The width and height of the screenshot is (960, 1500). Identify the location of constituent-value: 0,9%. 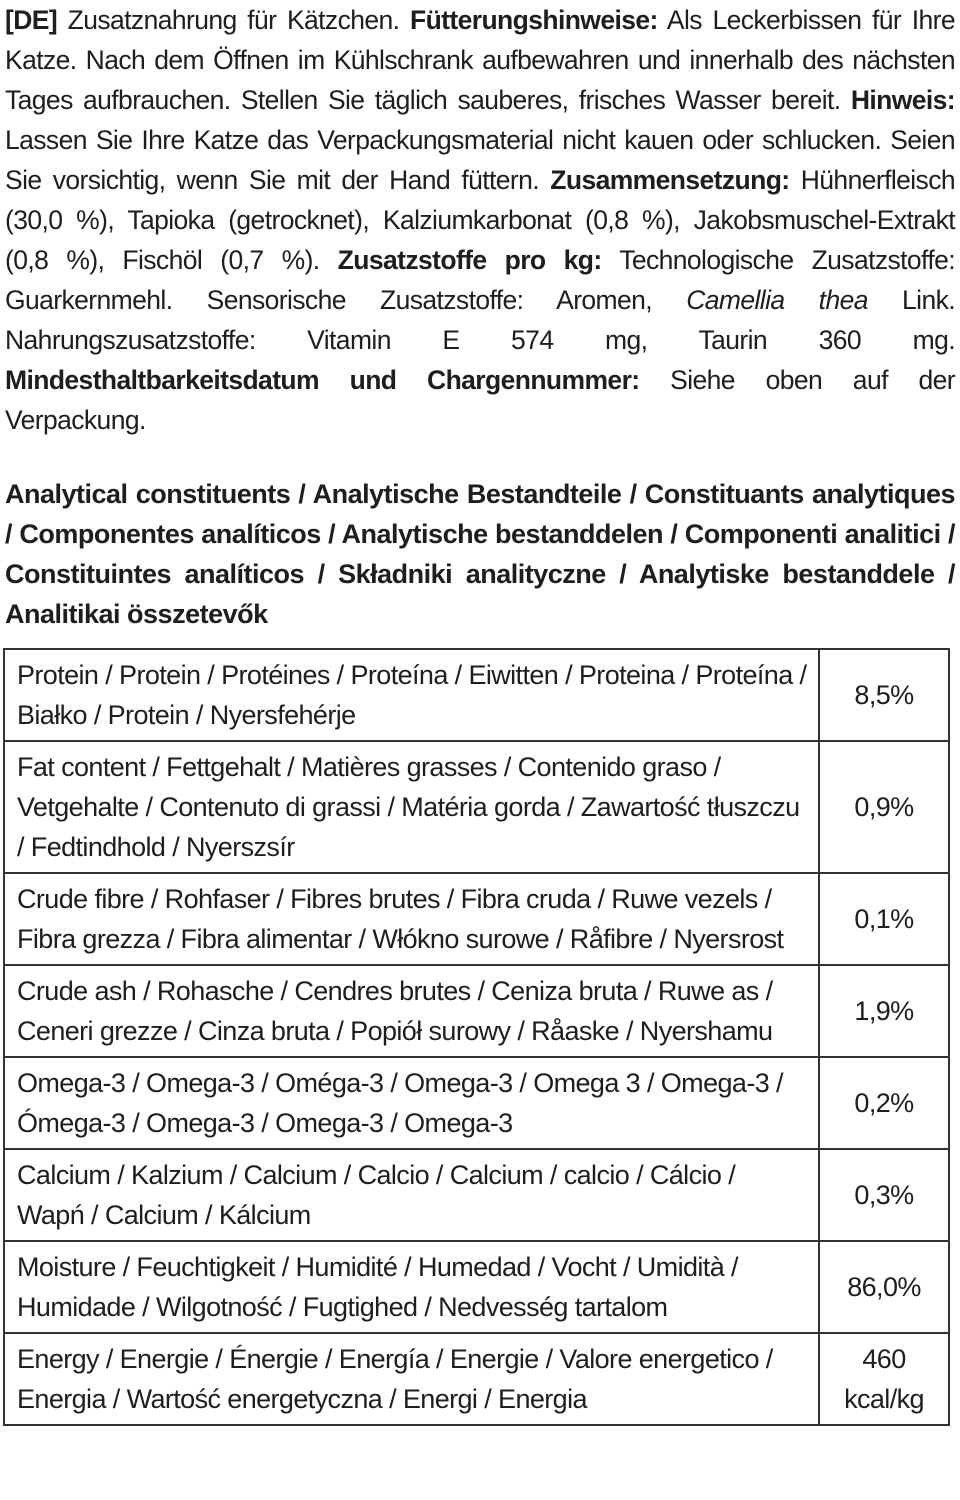
(884, 807).